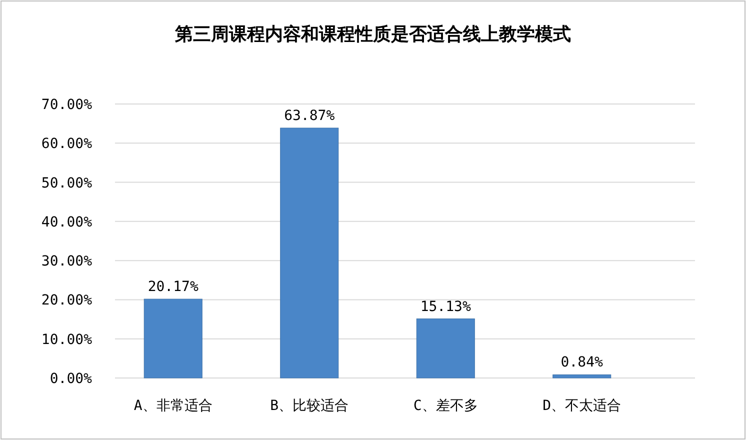 The height and width of the screenshot is (440, 746). What do you see at coordinates (66, 144) in the screenshot?
I see `text: 60.00%` at bounding box center [66, 144].